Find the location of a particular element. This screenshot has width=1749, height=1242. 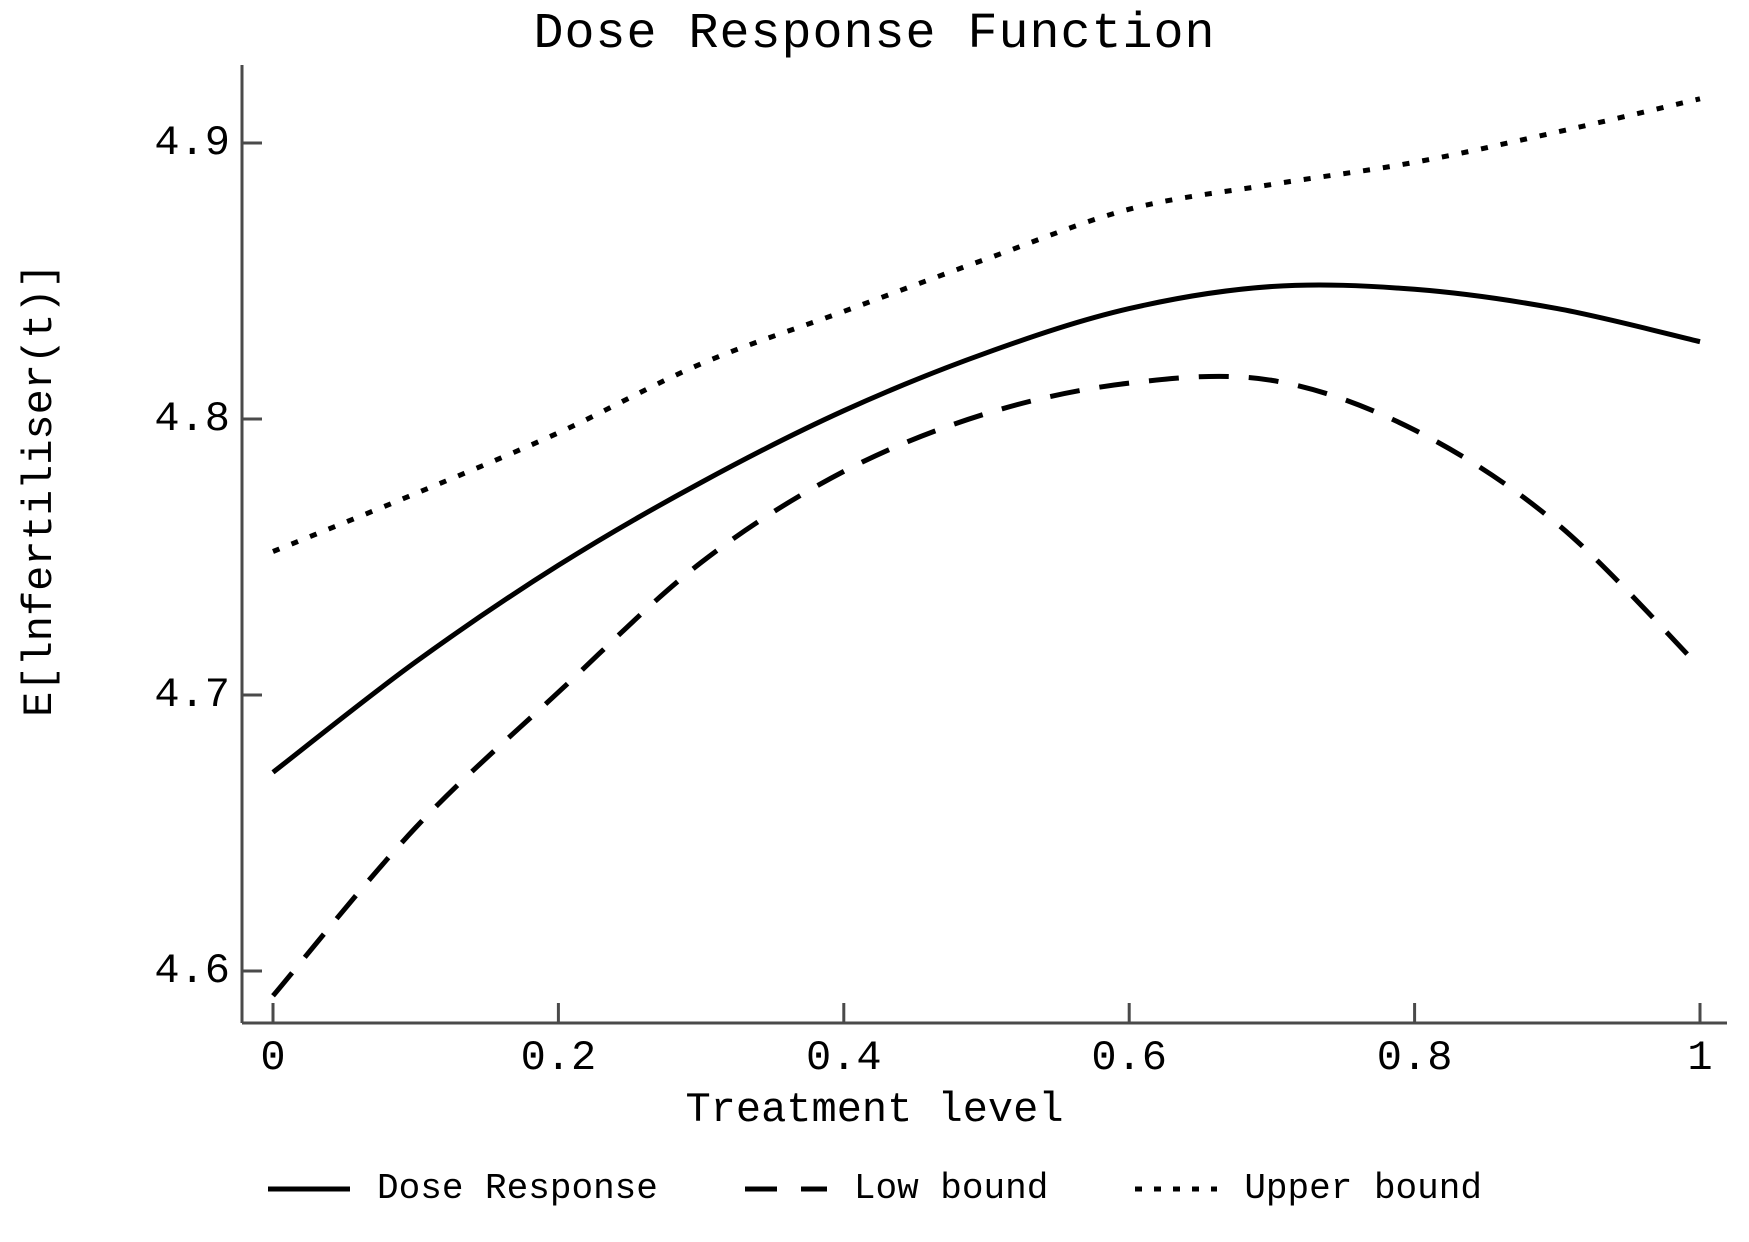

x-tick-label: 0.8 is located at coordinates (1414, 1058).